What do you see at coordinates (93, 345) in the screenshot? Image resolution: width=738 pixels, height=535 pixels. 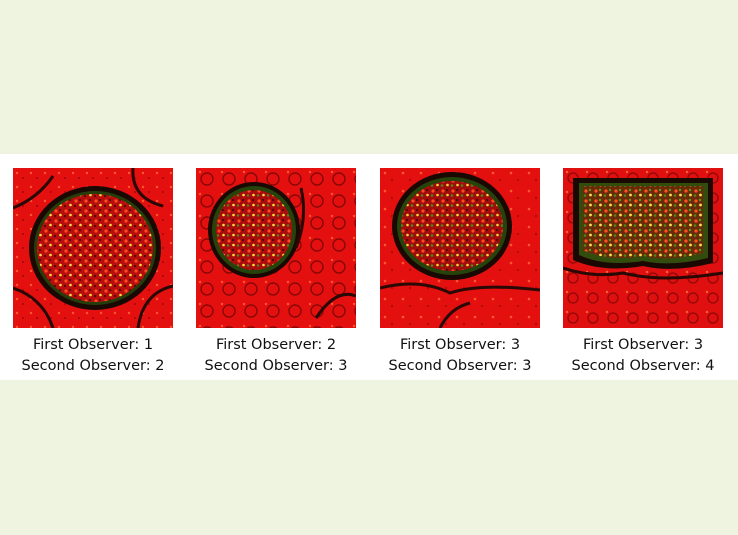 I see `first-observer-score: First Observer: 1` at bounding box center [93, 345].